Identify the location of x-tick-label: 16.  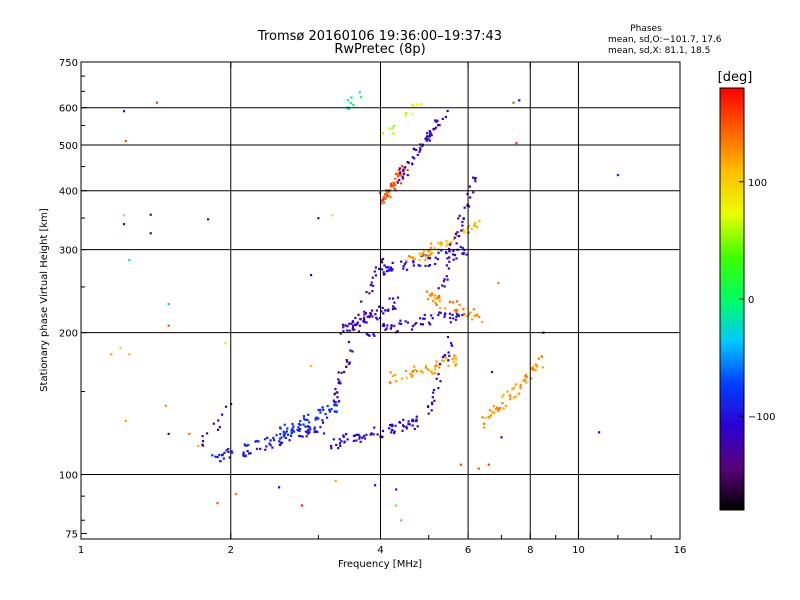
(680, 550).